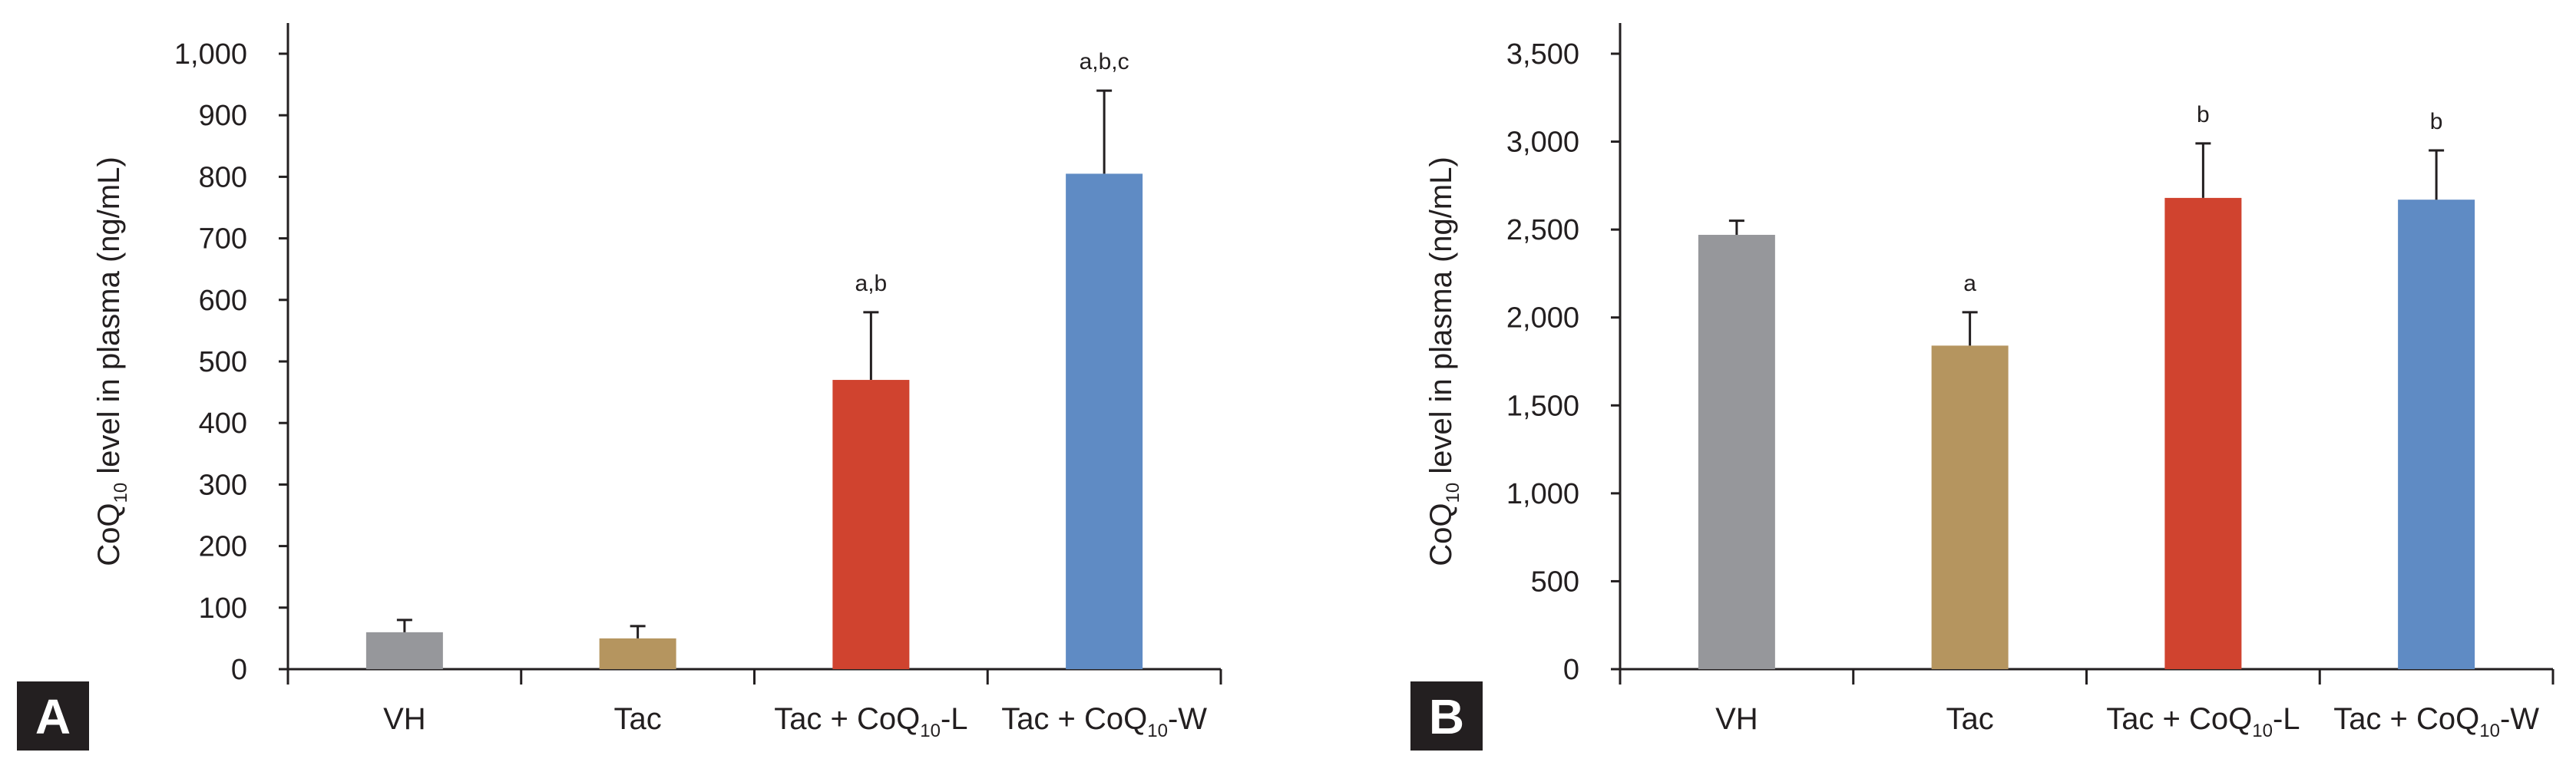  I want to click on y-tick-label: 900, so click(223, 116).